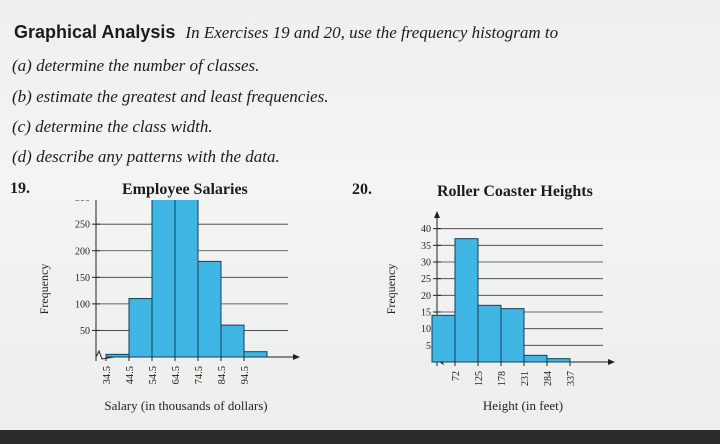 The height and width of the screenshot is (444, 720). I want to click on y-tick-label: 100, so click(82, 304).